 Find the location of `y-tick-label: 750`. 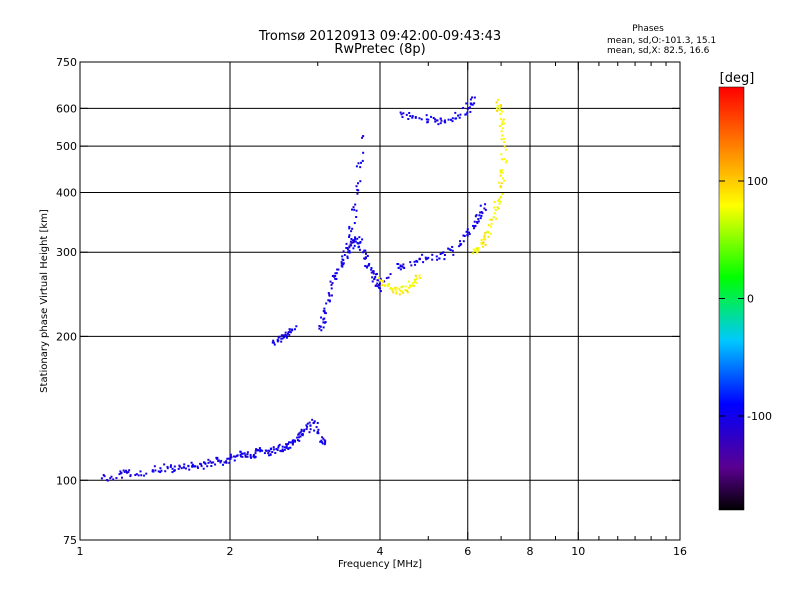

y-tick-label: 750 is located at coordinates (66, 62).